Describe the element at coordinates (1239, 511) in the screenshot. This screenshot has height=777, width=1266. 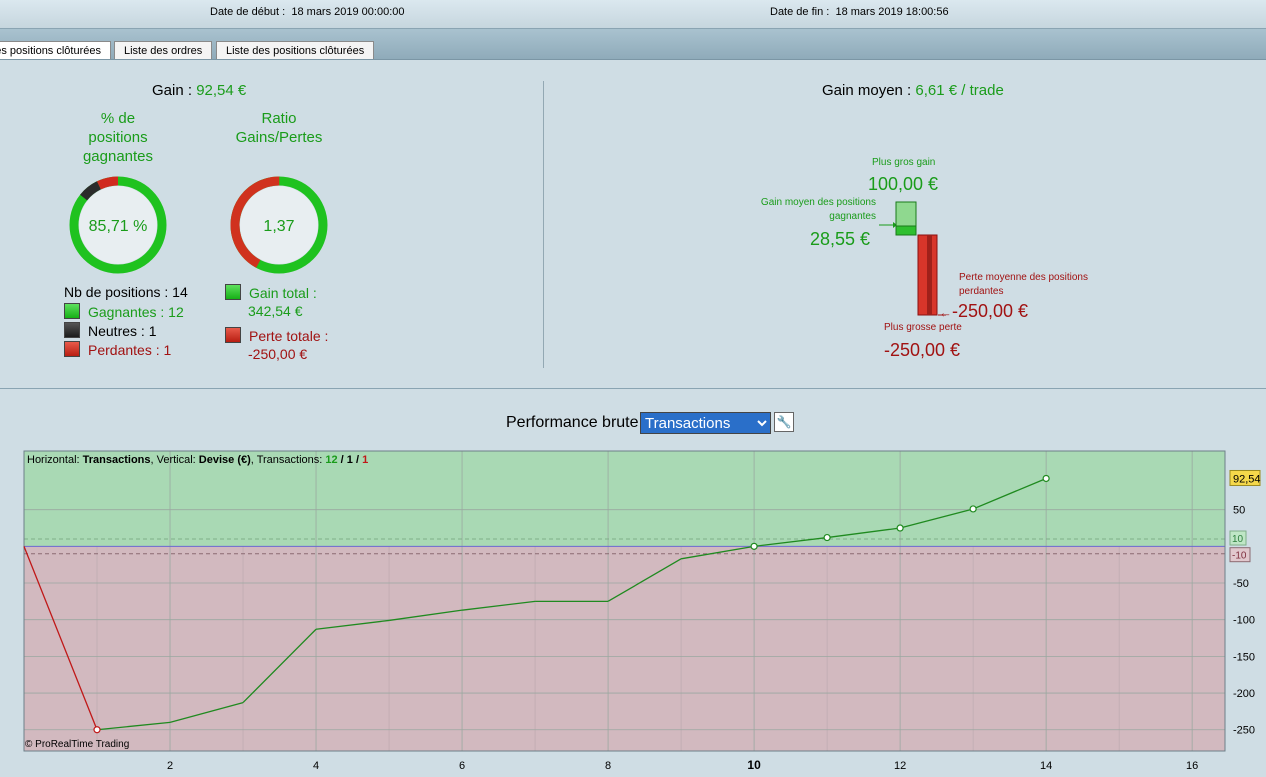
I see `y-tick-label: 50` at that location.